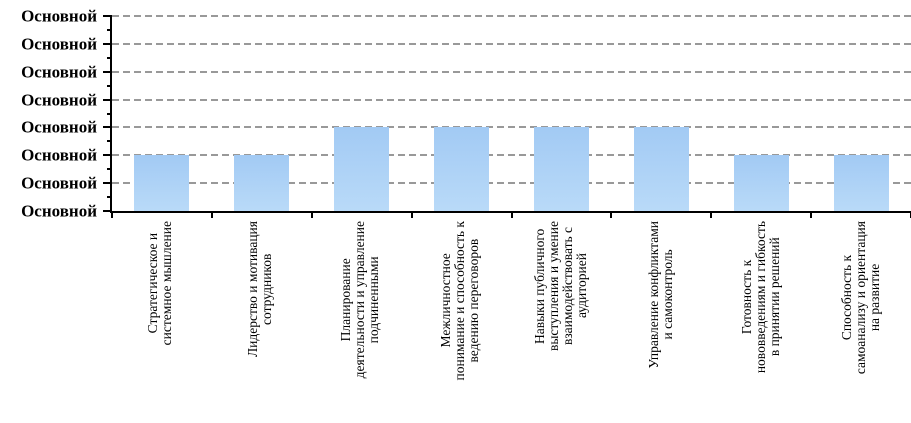 This screenshot has height=423, width=911. What do you see at coordinates (660, 295) in the screenshot?
I see `x-category-label: Управление конфликтами и самоконтроль` at bounding box center [660, 295].